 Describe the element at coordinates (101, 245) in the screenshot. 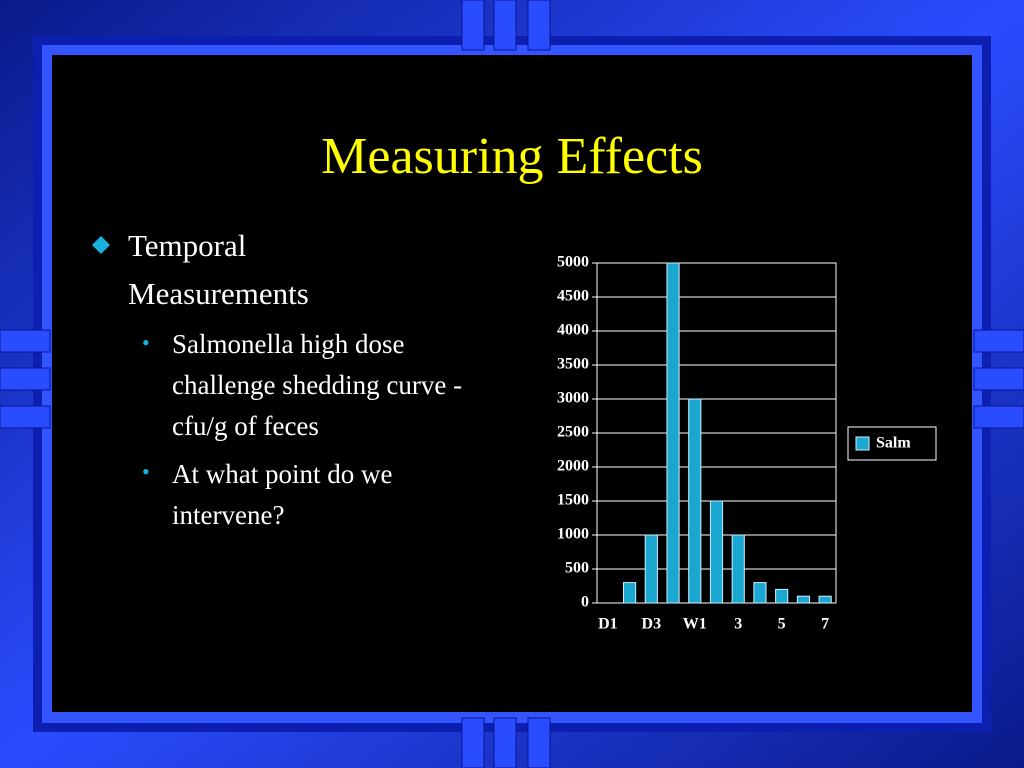

I see `bullet-diamond` at that location.